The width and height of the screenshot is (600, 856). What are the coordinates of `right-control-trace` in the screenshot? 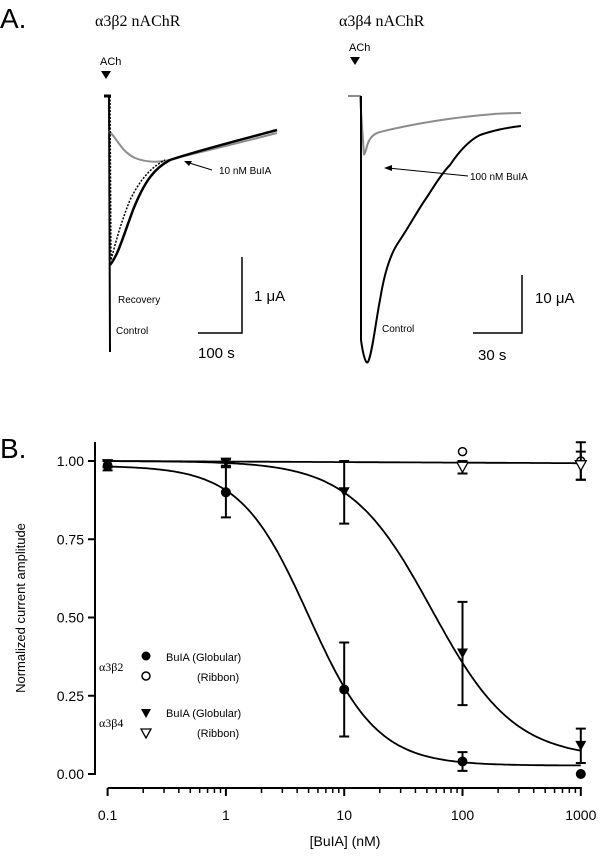 It's located at (441, 230).